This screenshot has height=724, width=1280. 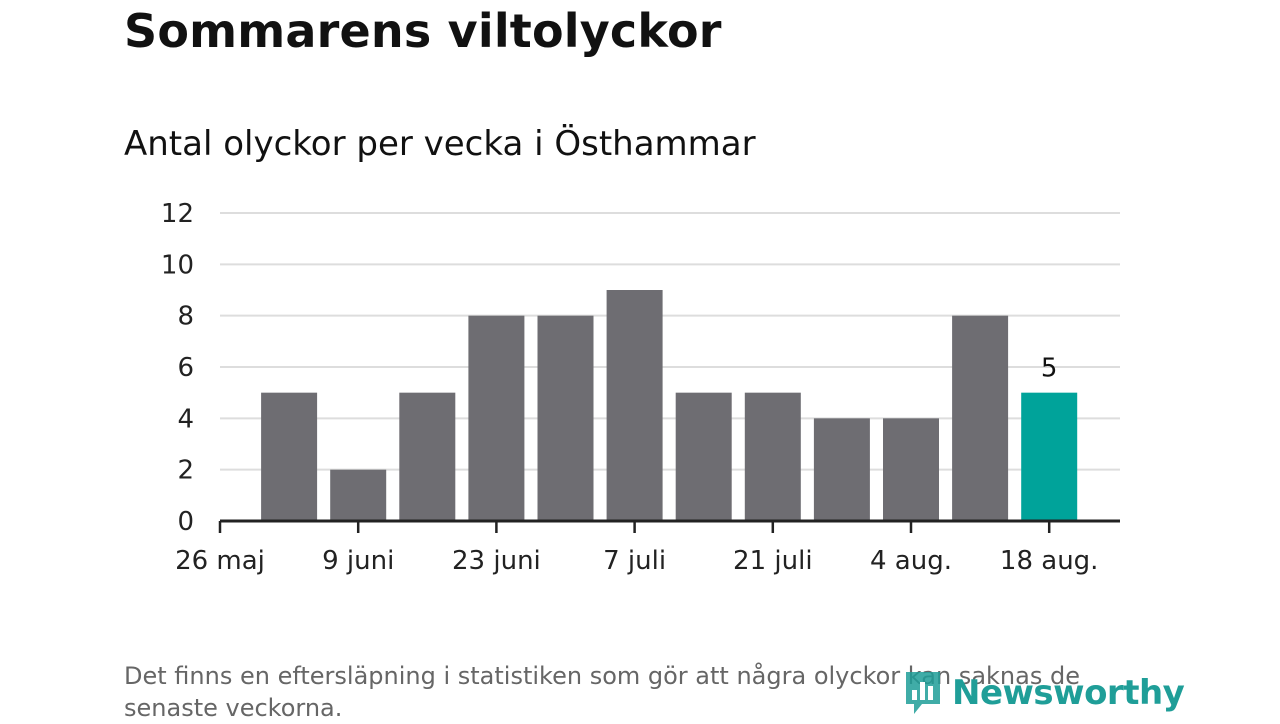 What do you see at coordinates (185, 368) in the screenshot?
I see `y-tick-label: 6` at bounding box center [185, 368].